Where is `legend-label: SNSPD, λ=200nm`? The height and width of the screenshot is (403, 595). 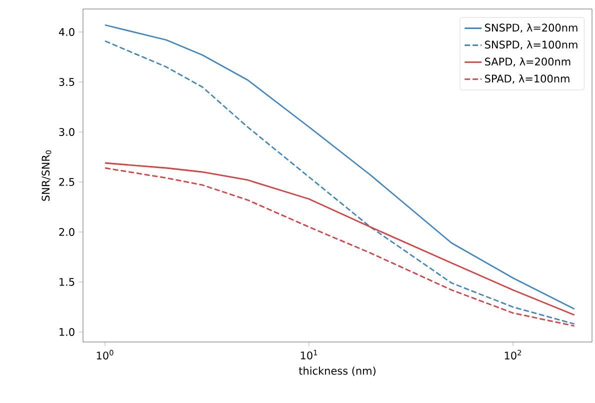
legend-label: SNSPD, λ=200nm is located at coordinates (531, 28).